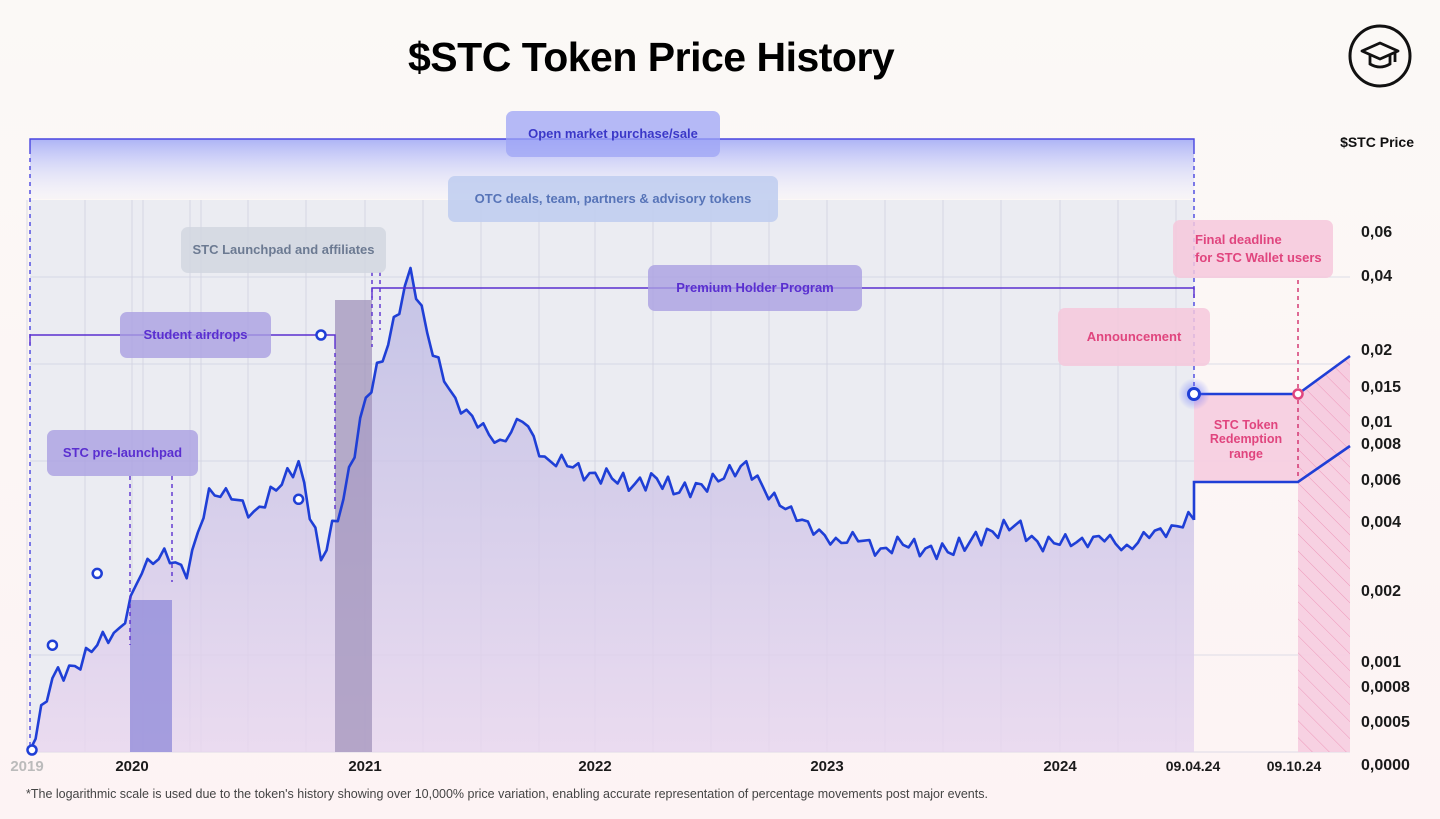 The width and height of the screenshot is (1440, 819). I want to click on y-tick-label: 0,06, so click(1377, 232).